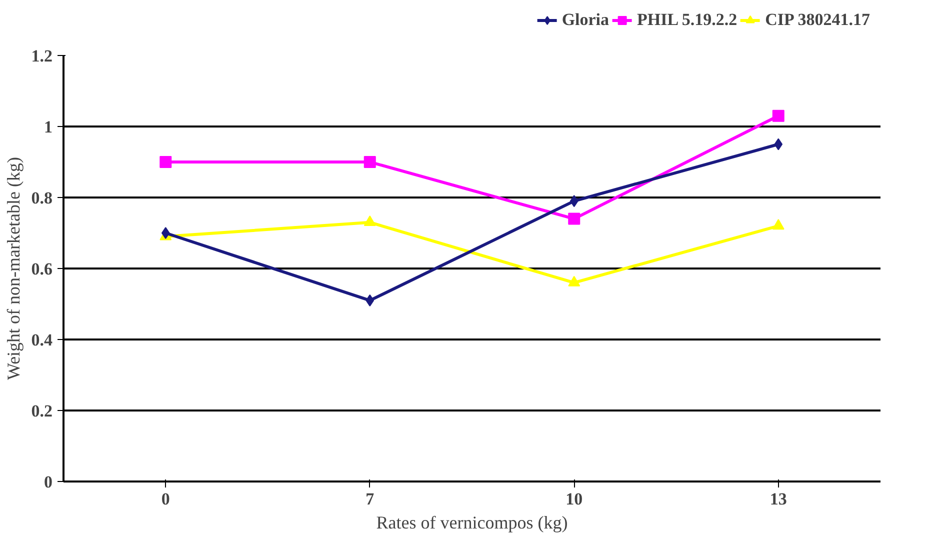 The height and width of the screenshot is (552, 928). Describe the element at coordinates (817, 20) in the screenshot. I see `legend-label: CIP 380241.17` at that location.